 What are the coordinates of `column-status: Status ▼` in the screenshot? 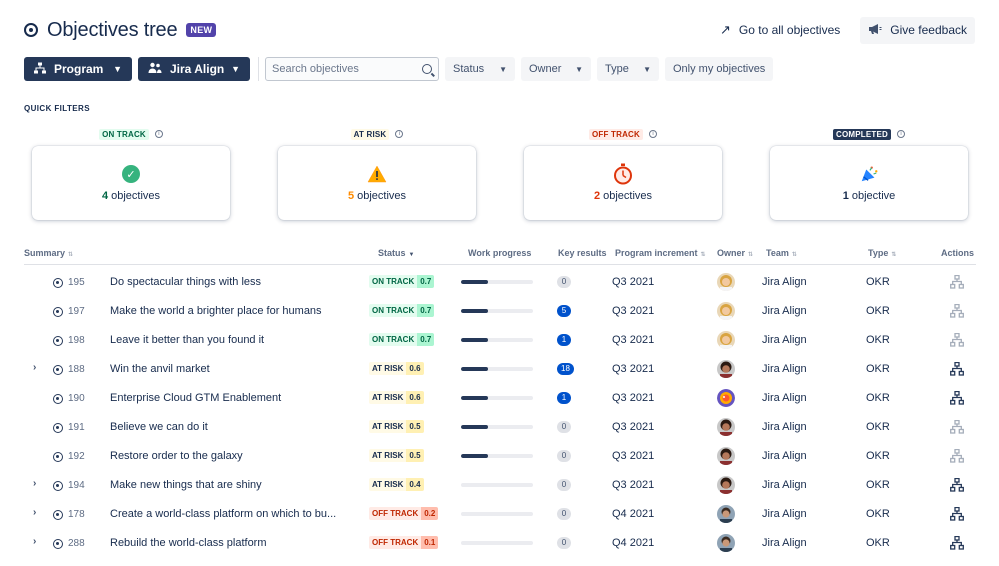 It's located at (396, 253).